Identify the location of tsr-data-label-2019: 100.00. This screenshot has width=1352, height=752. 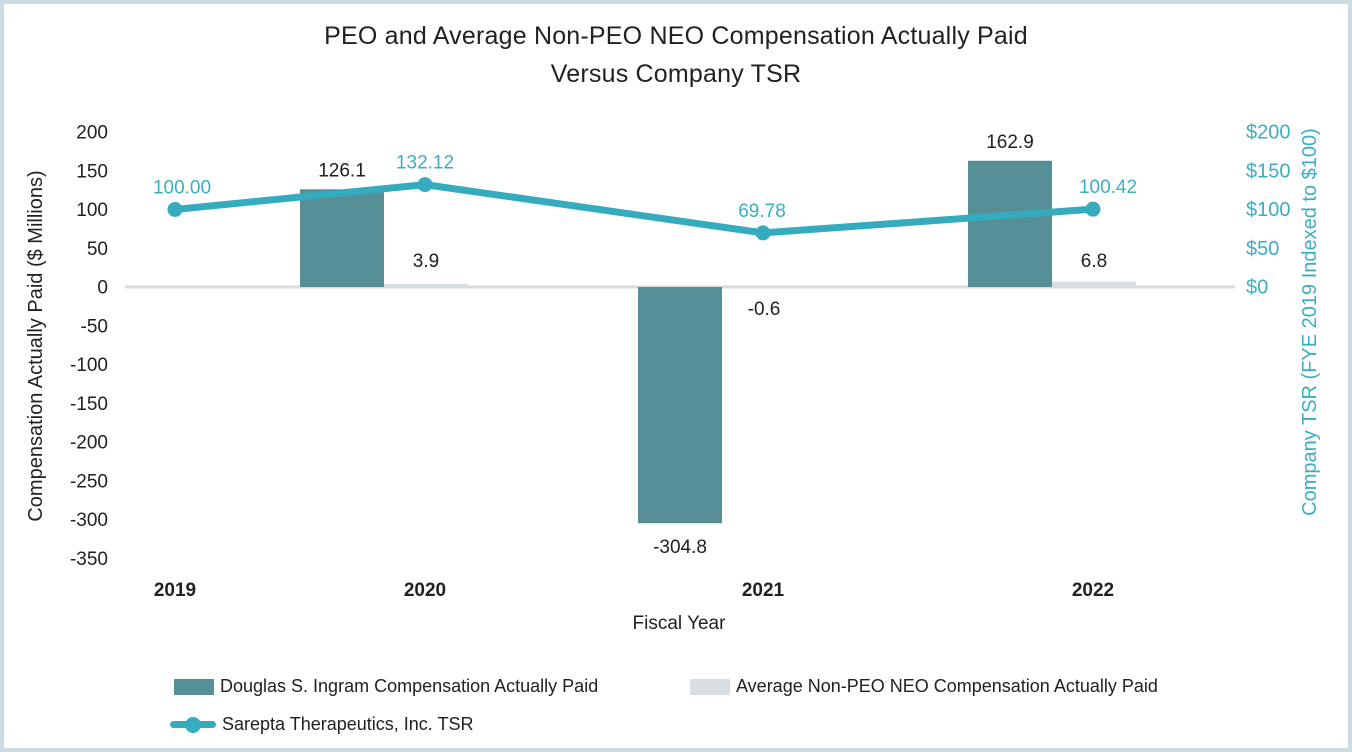
(182, 188).